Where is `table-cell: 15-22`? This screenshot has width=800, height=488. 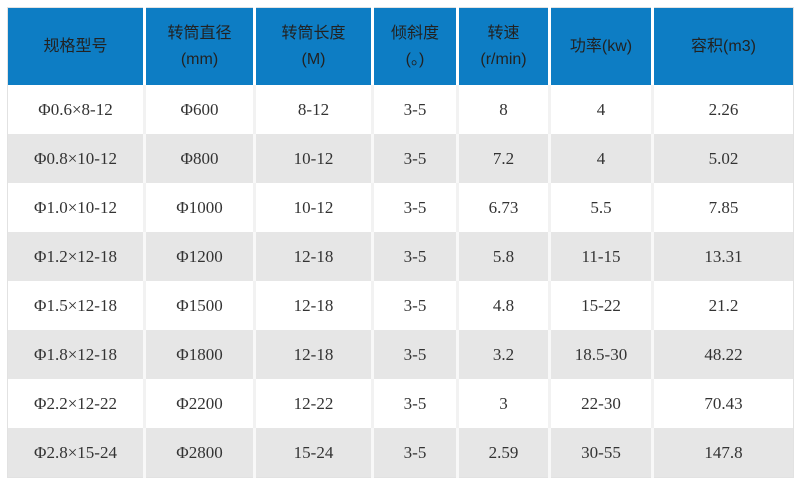
table-cell: 15-22 is located at coordinates (600, 305).